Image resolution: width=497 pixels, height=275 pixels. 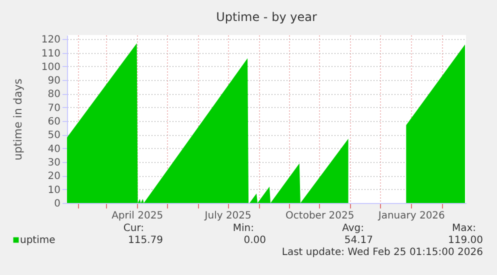 I want to click on x-tick-label: April 2025, so click(x=138, y=216).